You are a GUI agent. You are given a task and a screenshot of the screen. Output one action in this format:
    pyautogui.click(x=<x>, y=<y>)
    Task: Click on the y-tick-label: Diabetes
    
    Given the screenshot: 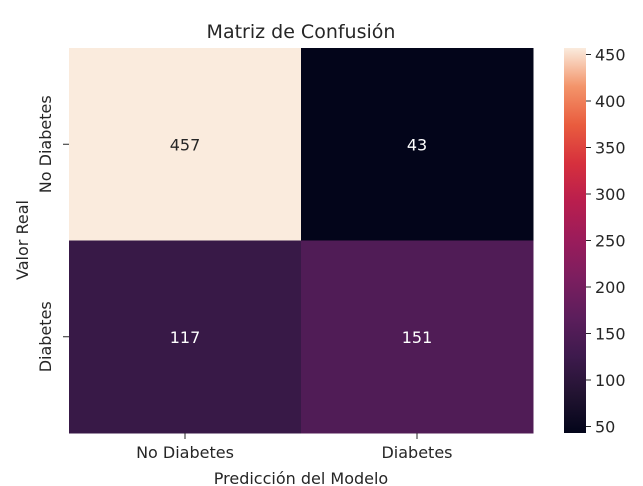 What is the action you would take?
    pyautogui.click(x=45, y=336)
    